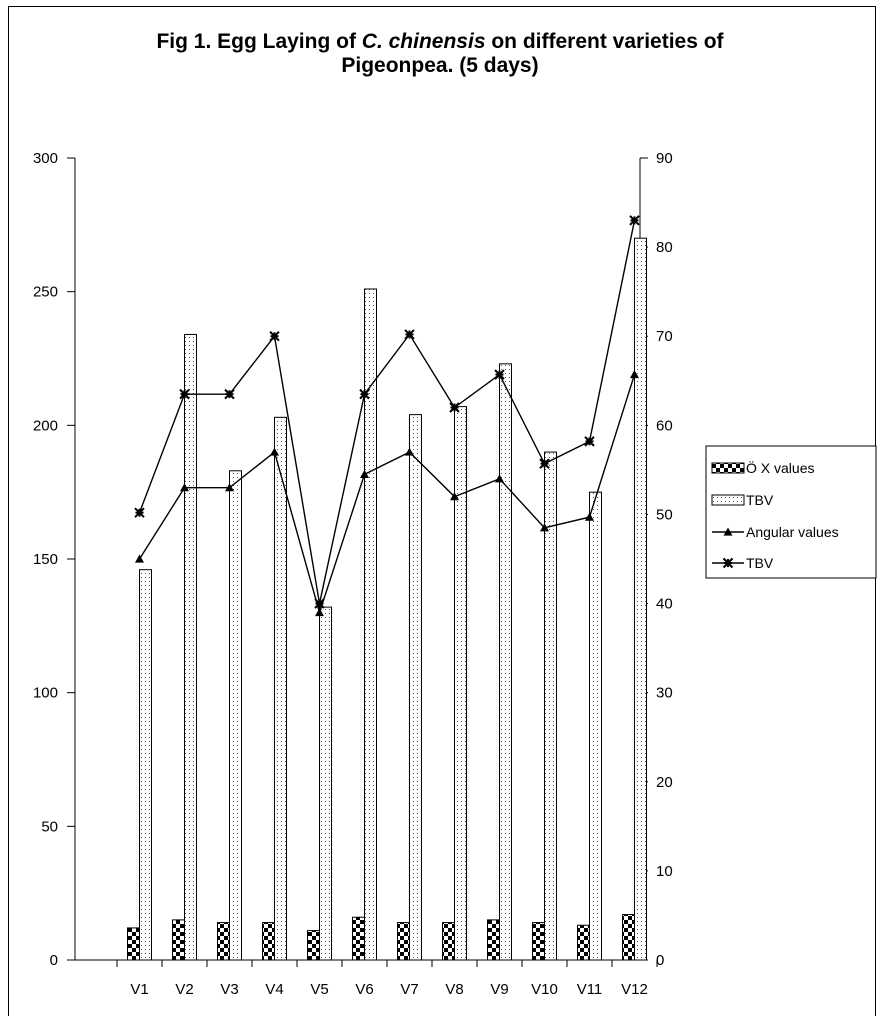 The width and height of the screenshot is (882, 1016). What do you see at coordinates (423, 41) in the screenshot?
I see `title-species: C. chinensis` at bounding box center [423, 41].